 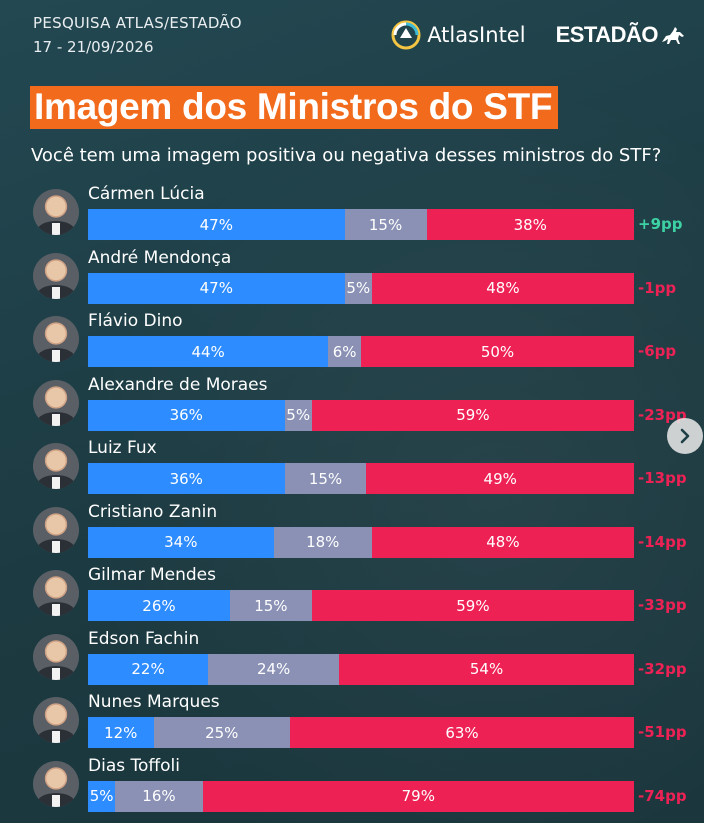 I want to click on negative-segment: 79%, so click(x=418, y=796).